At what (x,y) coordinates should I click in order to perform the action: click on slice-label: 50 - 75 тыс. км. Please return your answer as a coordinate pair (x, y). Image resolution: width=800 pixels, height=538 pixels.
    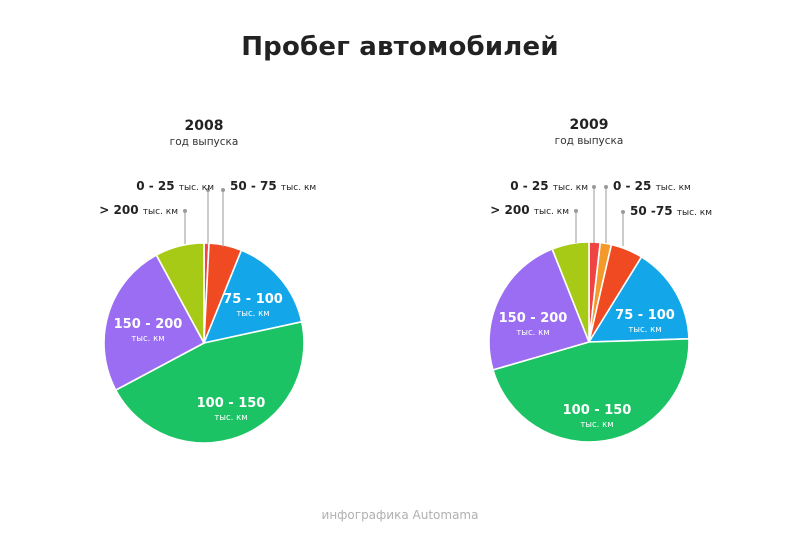
    Looking at the image, I should click on (273, 186).